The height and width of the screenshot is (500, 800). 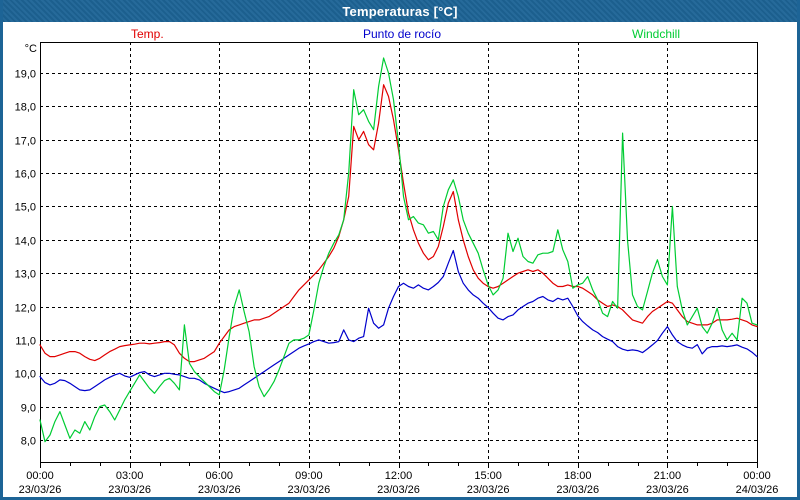 What do you see at coordinates (578, 476) in the screenshot?
I see `x-tick-time: 18:00` at bounding box center [578, 476].